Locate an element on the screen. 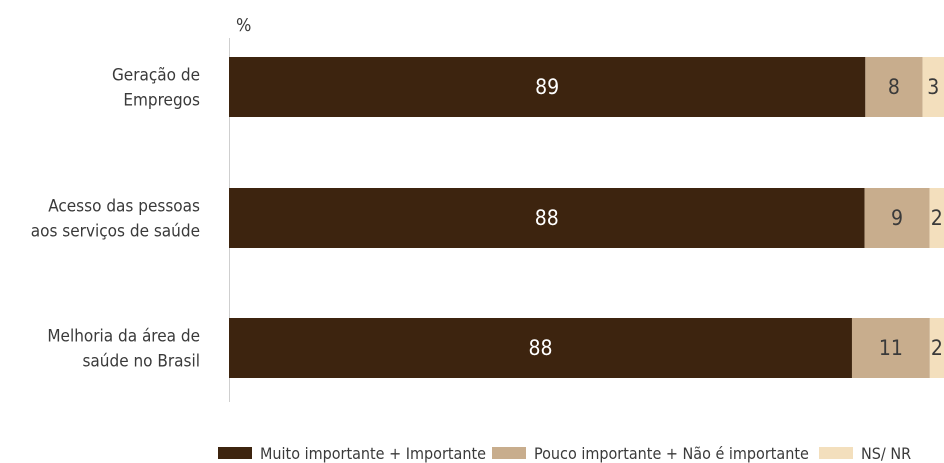  legend-item-series-3: NS/ NR is located at coordinates (865, 453).